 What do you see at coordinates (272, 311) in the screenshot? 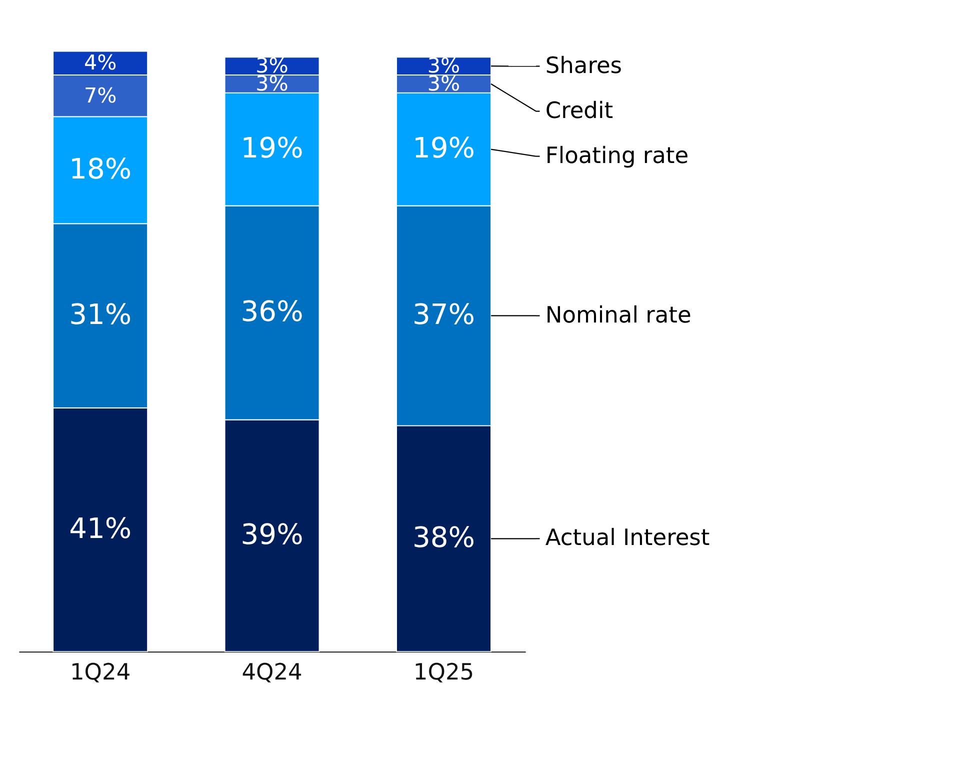
I see `data-label: 36%` at bounding box center [272, 311].